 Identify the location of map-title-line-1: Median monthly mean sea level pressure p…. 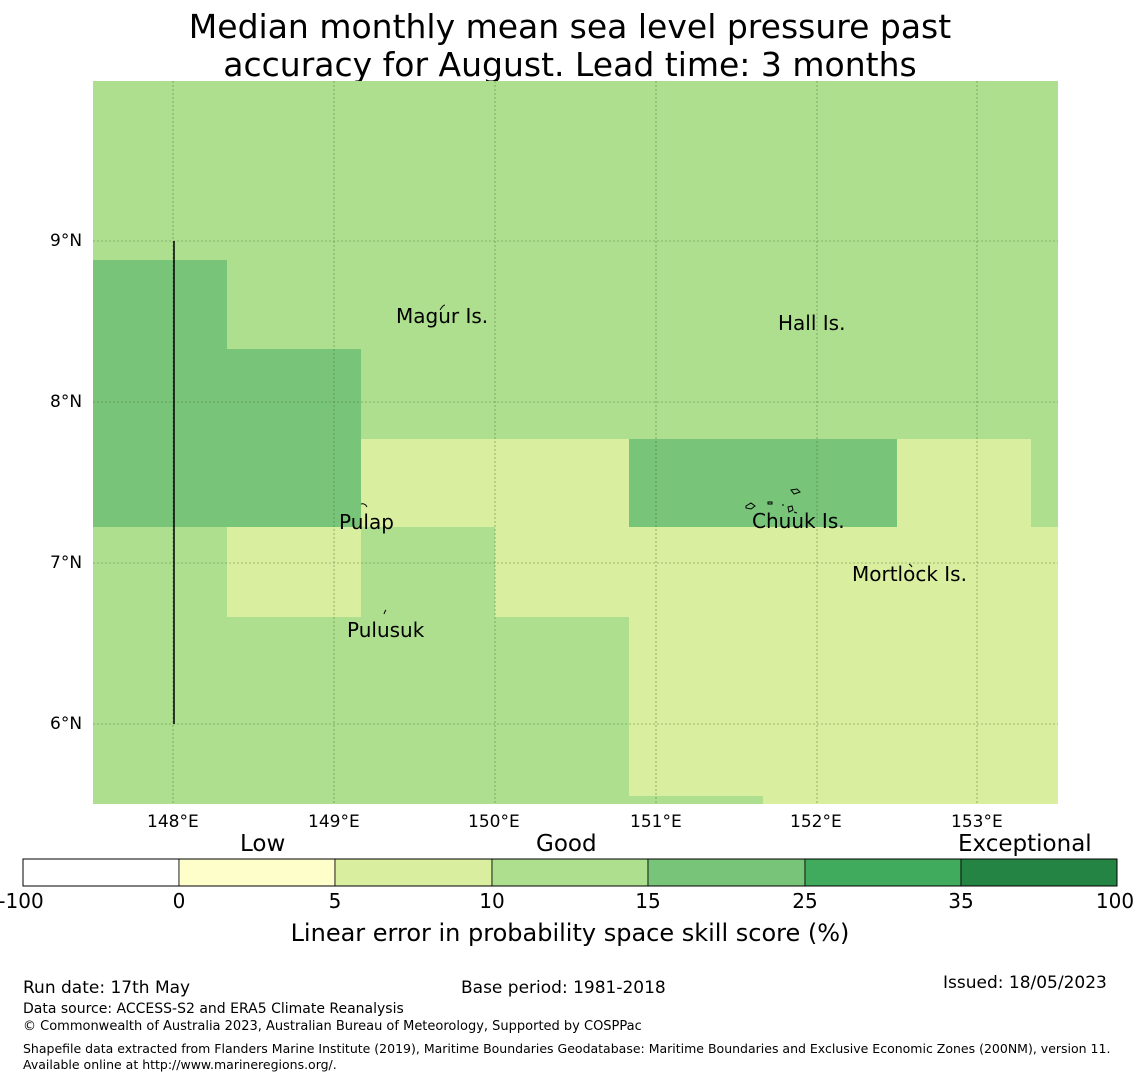
(570, 26).